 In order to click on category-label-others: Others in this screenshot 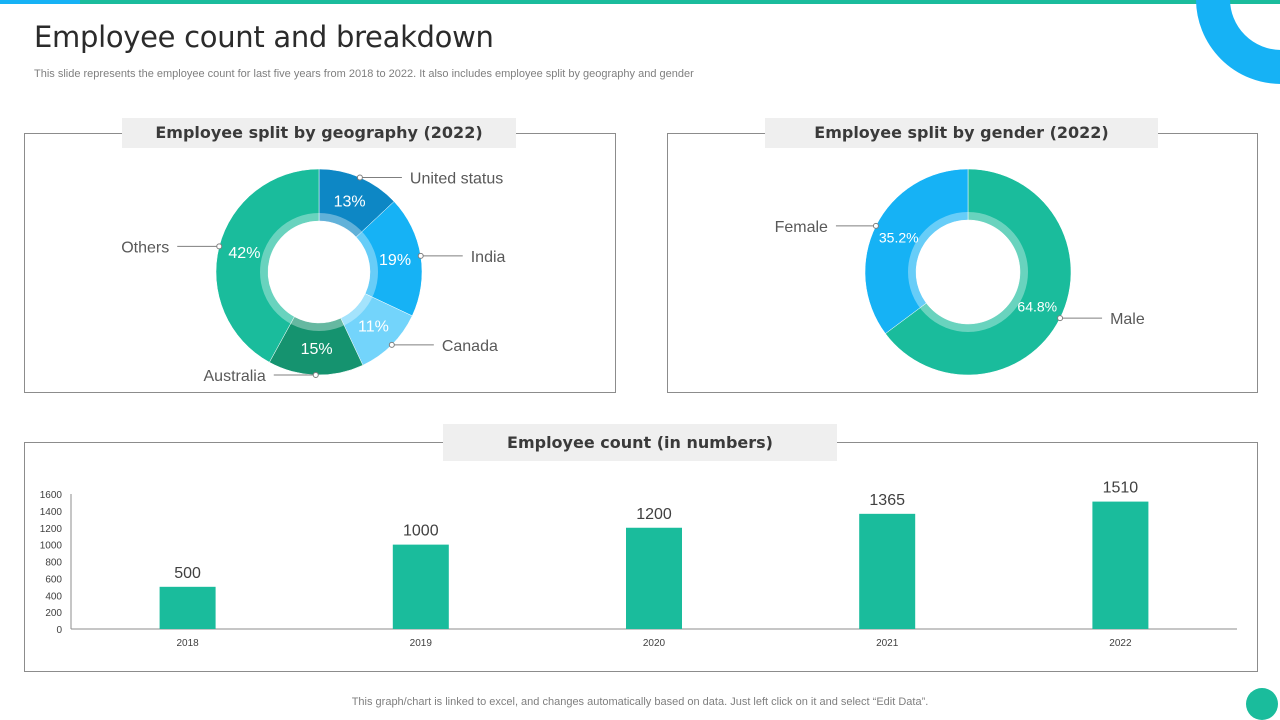, I will do `click(145, 247)`.